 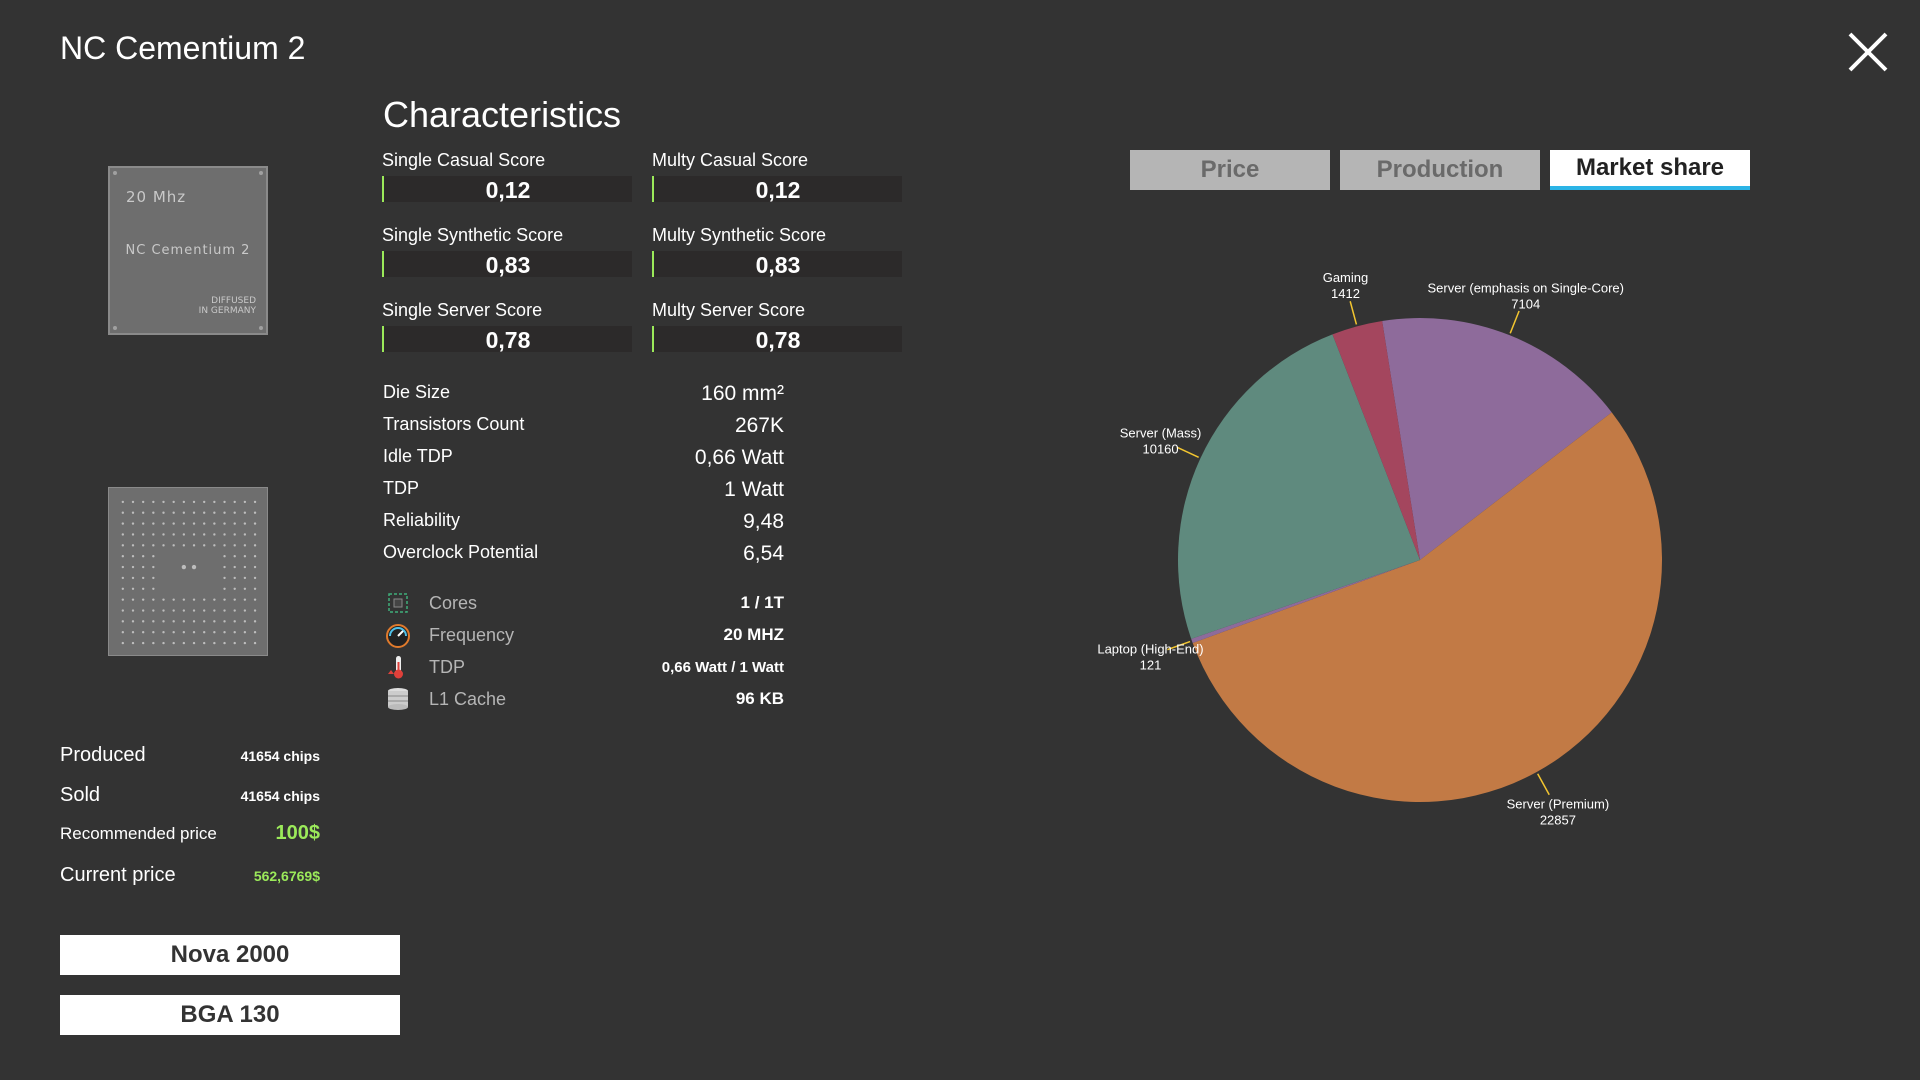 What do you see at coordinates (286, 875) in the screenshot?
I see `current-price-value: 562,6769$` at bounding box center [286, 875].